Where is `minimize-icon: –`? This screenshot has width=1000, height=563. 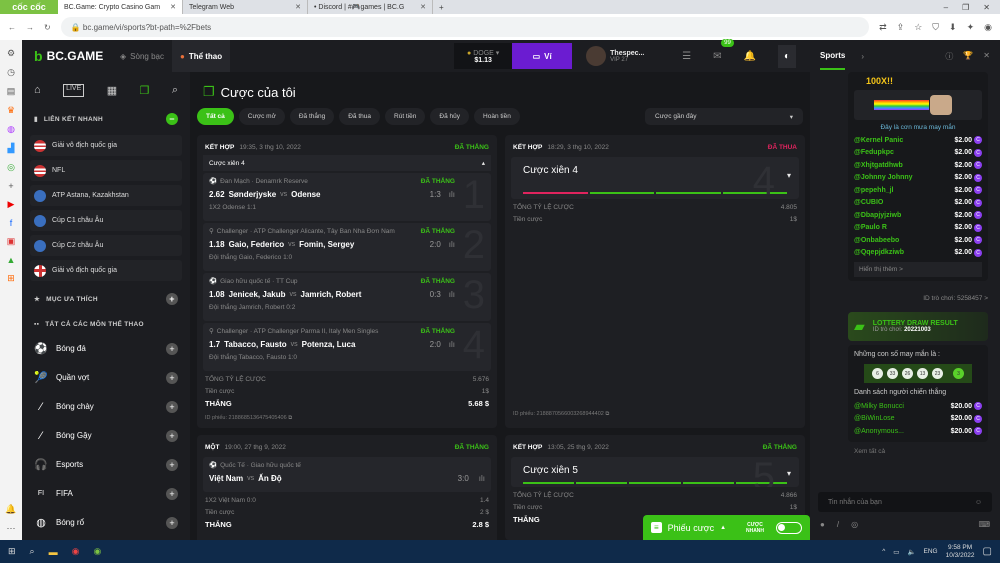 minimize-icon: – is located at coordinates (946, 7).